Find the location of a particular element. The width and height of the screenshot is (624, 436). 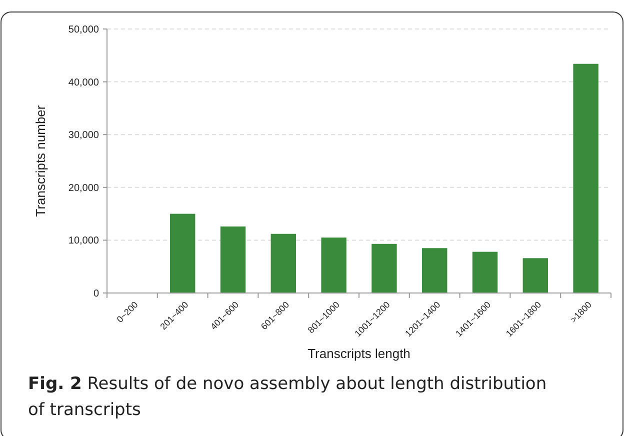

x-axis-title: Transcripts length is located at coordinates (359, 353).